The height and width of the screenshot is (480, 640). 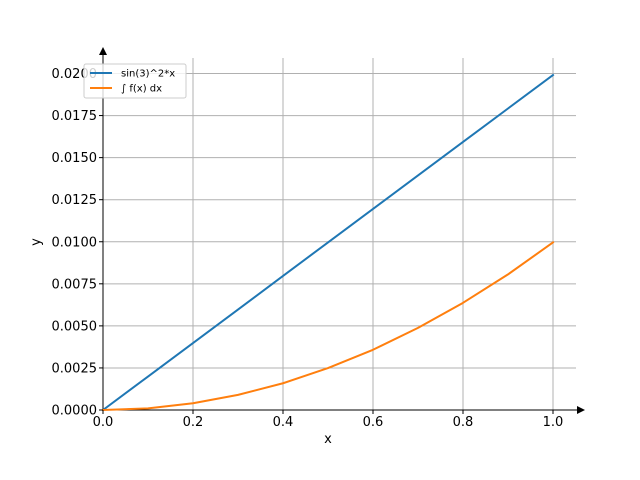 What do you see at coordinates (463, 422) in the screenshot?
I see `x-tick-label: 0.8` at bounding box center [463, 422].